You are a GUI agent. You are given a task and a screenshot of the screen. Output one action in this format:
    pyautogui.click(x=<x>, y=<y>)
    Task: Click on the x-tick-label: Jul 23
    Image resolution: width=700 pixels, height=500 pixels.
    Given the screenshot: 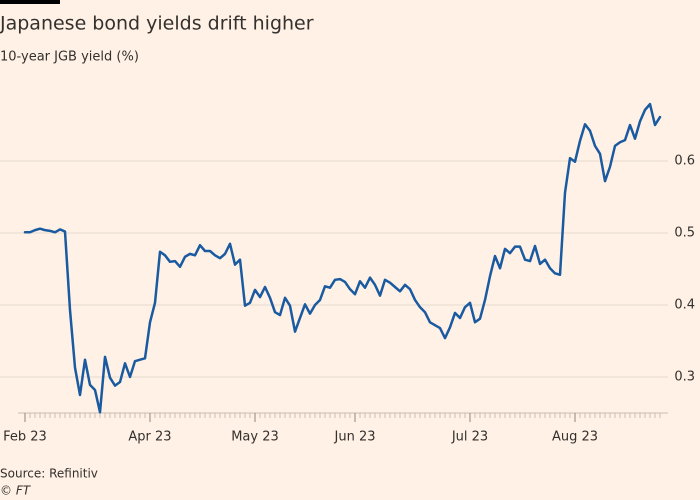 What is the action you would take?
    pyautogui.click(x=469, y=437)
    